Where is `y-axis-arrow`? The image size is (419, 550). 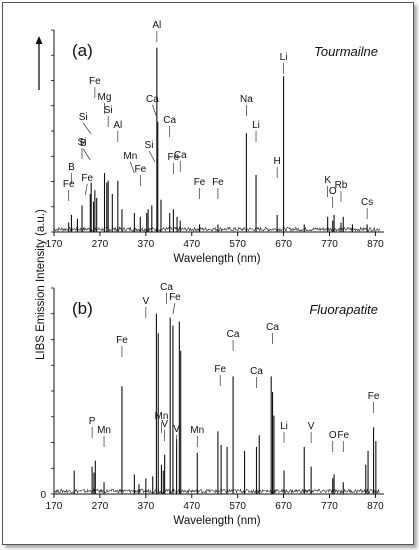
y-axis-arrow is located at coordinates (39, 63).